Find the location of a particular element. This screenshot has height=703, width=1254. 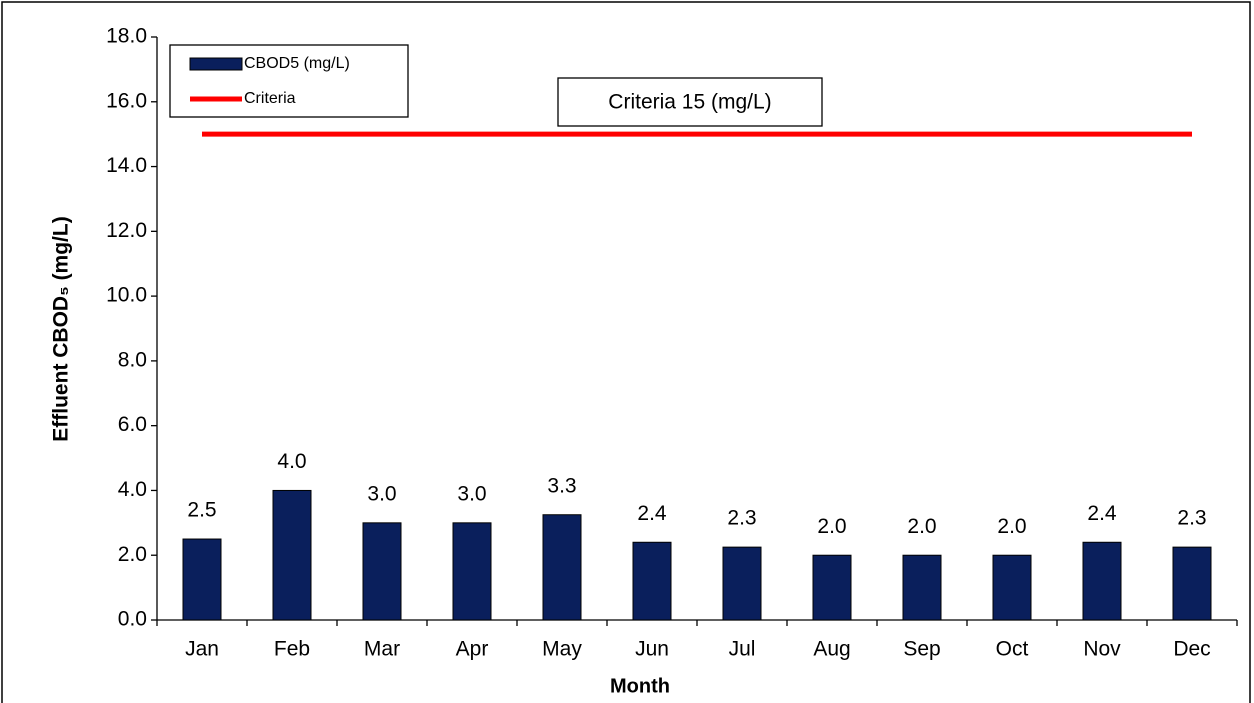

x-tick-label: Mar is located at coordinates (382, 649).